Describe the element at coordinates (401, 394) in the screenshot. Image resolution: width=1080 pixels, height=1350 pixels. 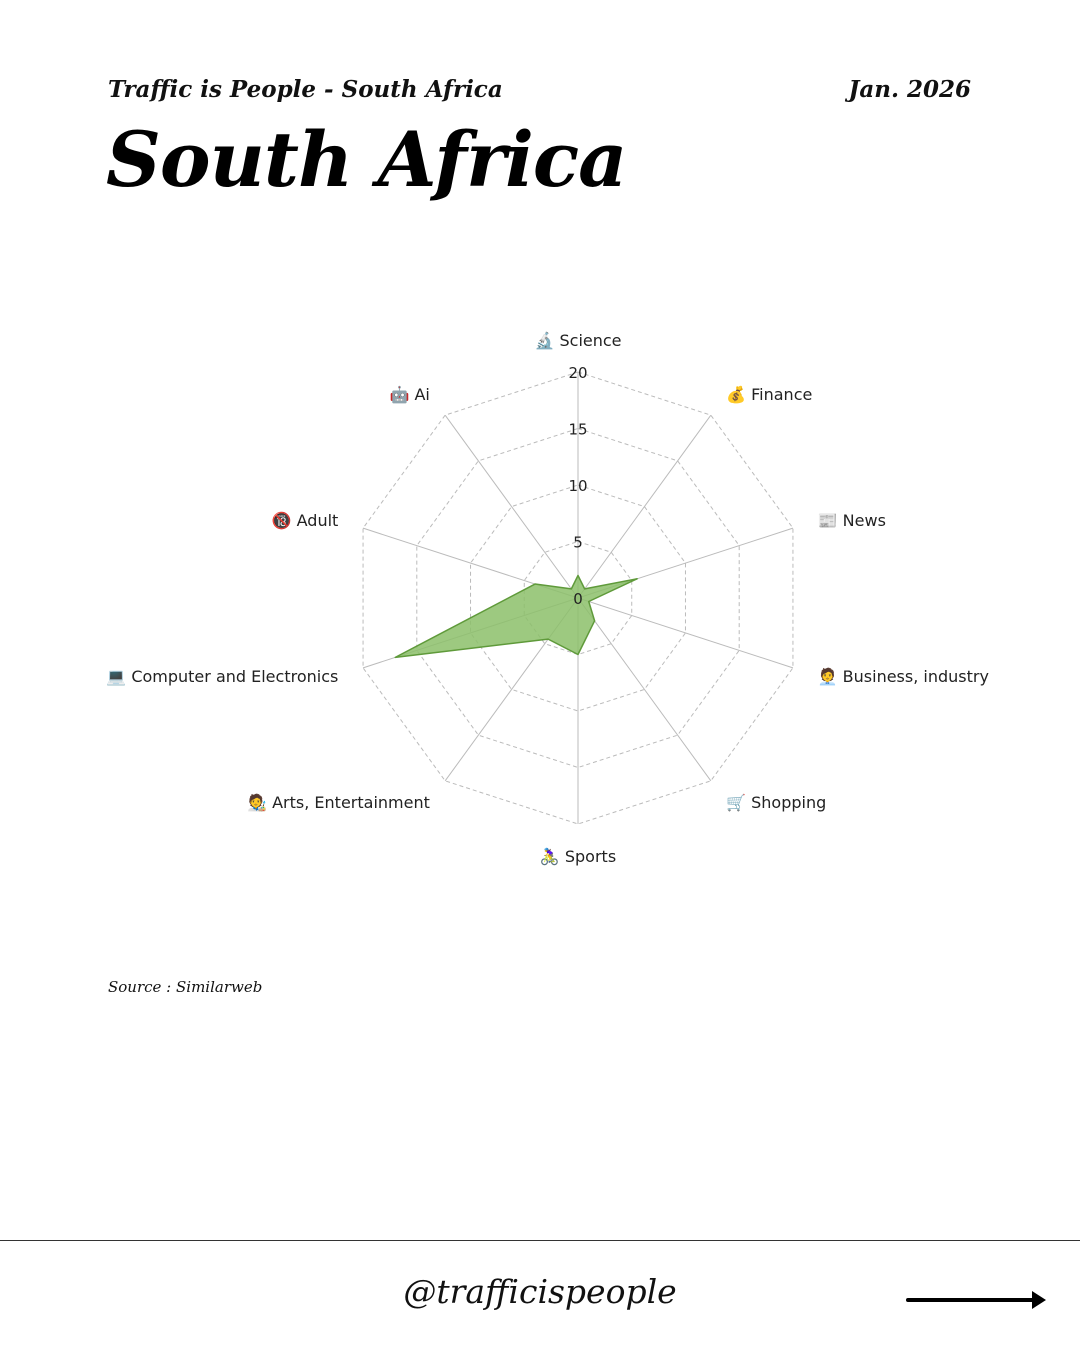
I see `robot-icon: 🤖` at that location.